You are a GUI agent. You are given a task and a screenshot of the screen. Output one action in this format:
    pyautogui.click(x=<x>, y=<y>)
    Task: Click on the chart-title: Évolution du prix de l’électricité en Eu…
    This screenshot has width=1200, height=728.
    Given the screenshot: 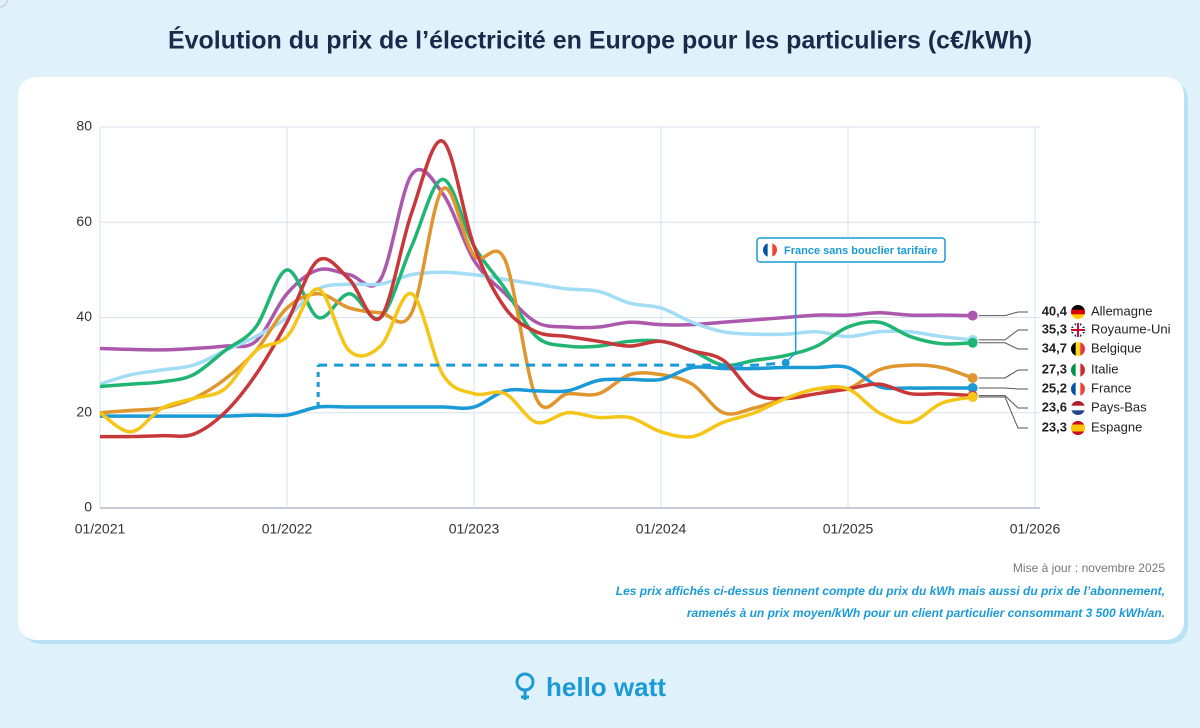 What is the action you would take?
    pyautogui.click(x=600, y=40)
    